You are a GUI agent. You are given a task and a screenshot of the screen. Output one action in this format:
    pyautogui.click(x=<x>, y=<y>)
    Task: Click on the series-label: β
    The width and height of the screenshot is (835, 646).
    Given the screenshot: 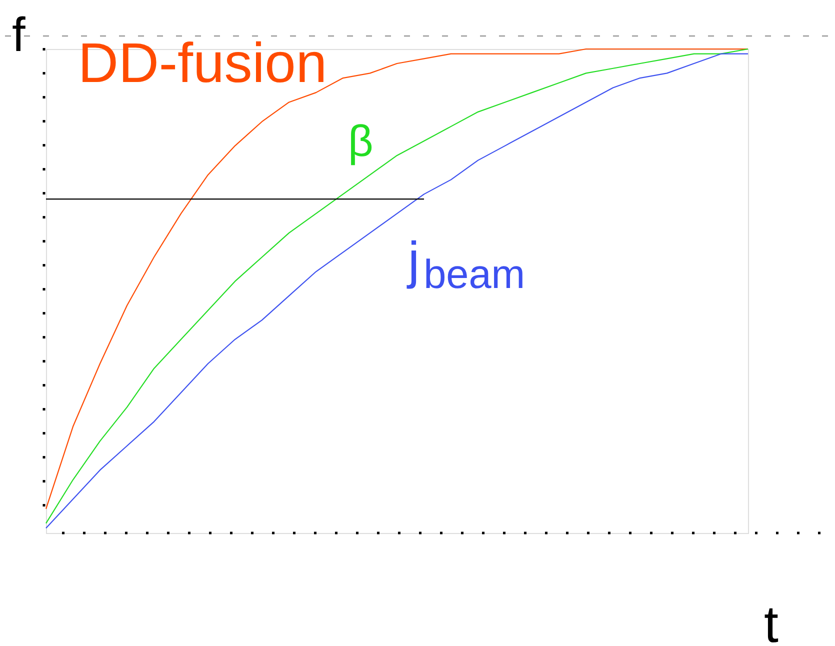 What is the action you would take?
    pyautogui.click(x=361, y=141)
    